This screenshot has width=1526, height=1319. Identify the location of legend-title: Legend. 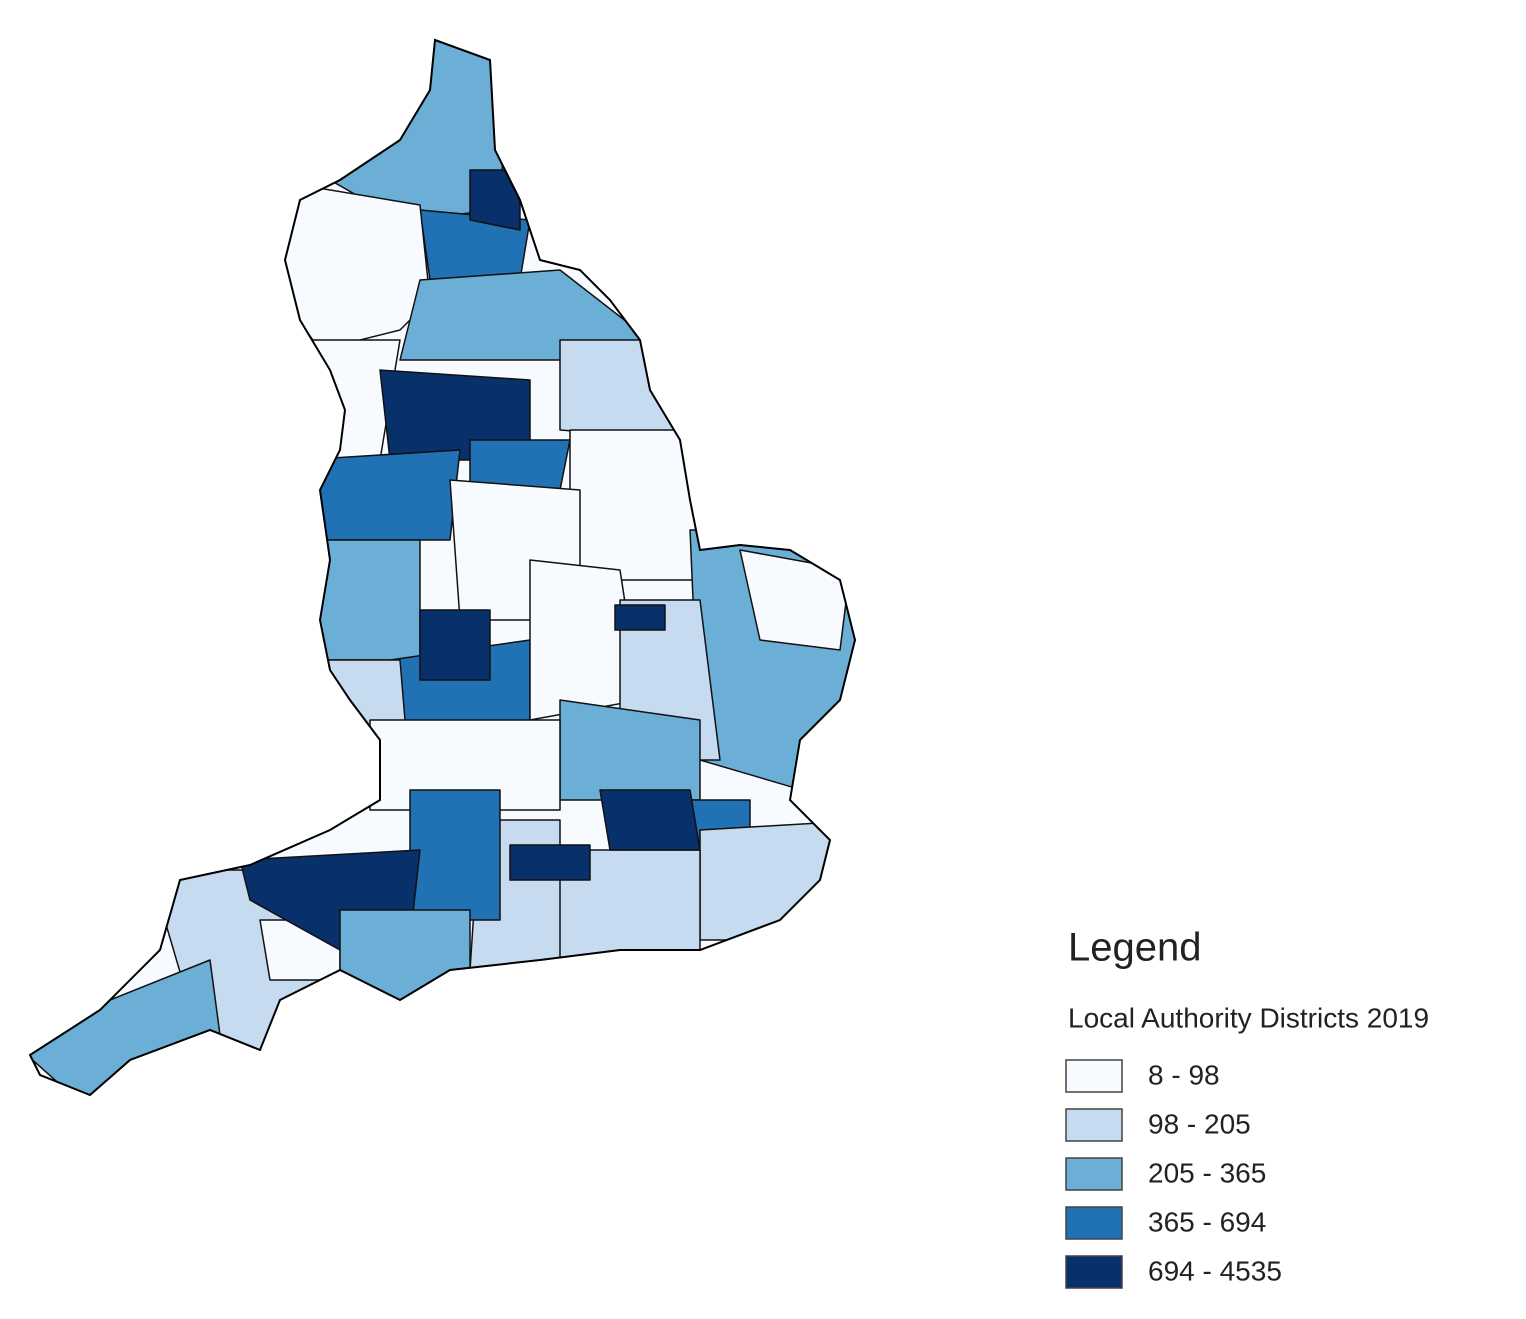
(1134, 948).